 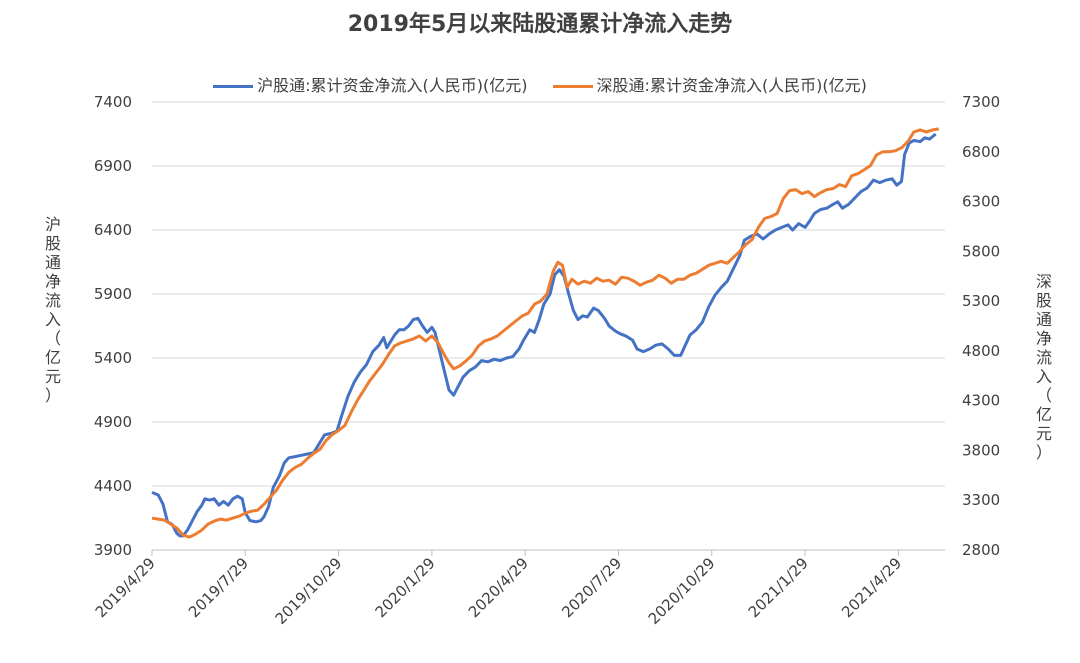 I want to click on y-axis-label-left: 沪股通净流入（亿元）, so click(x=52, y=310).